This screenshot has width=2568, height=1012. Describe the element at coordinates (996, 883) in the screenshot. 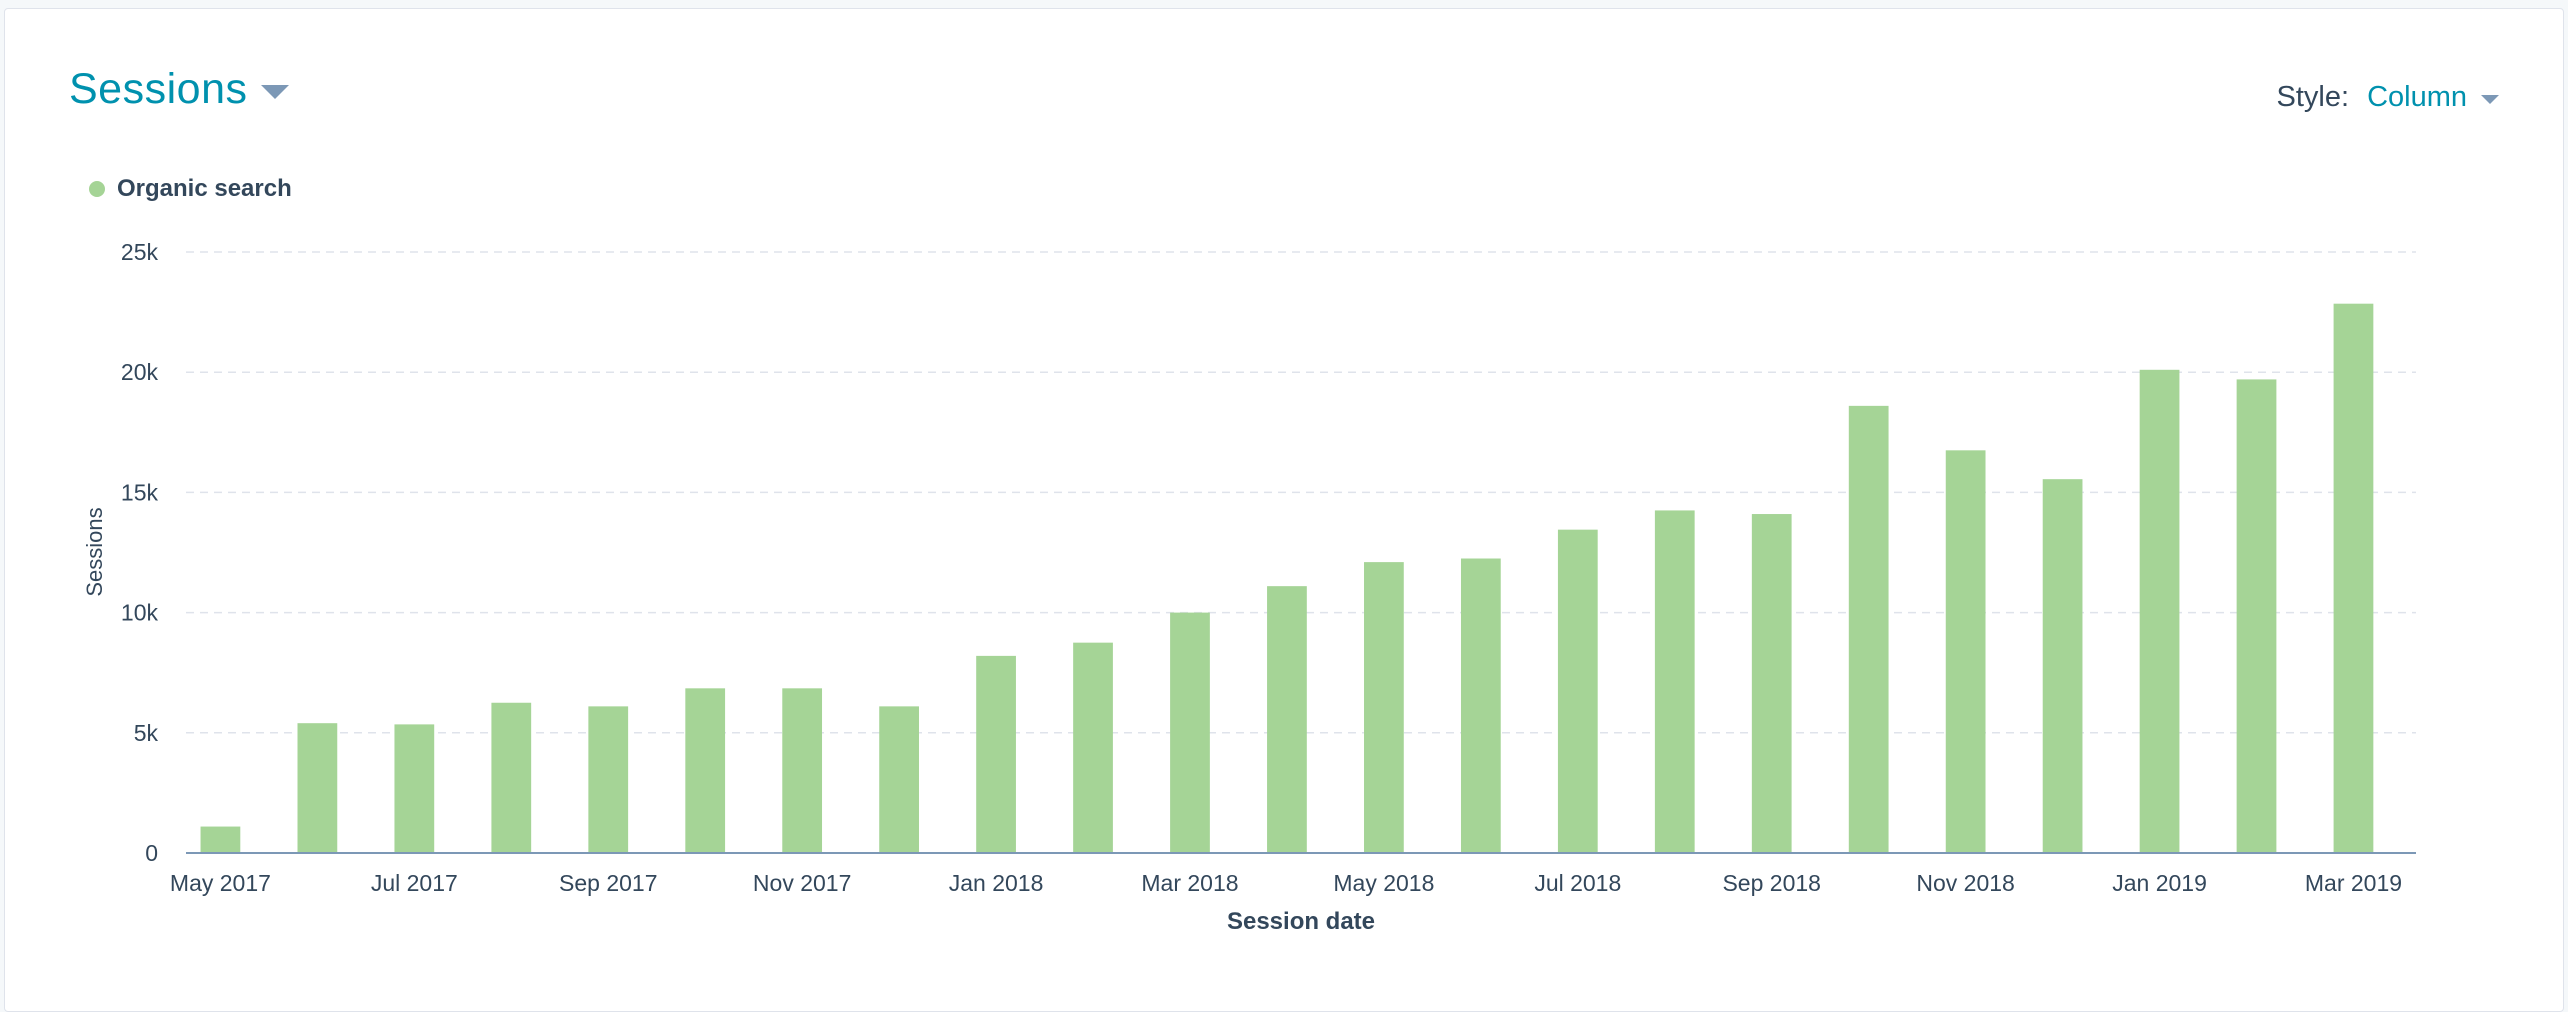

I see `x-tick-label: Jan 2018` at that location.